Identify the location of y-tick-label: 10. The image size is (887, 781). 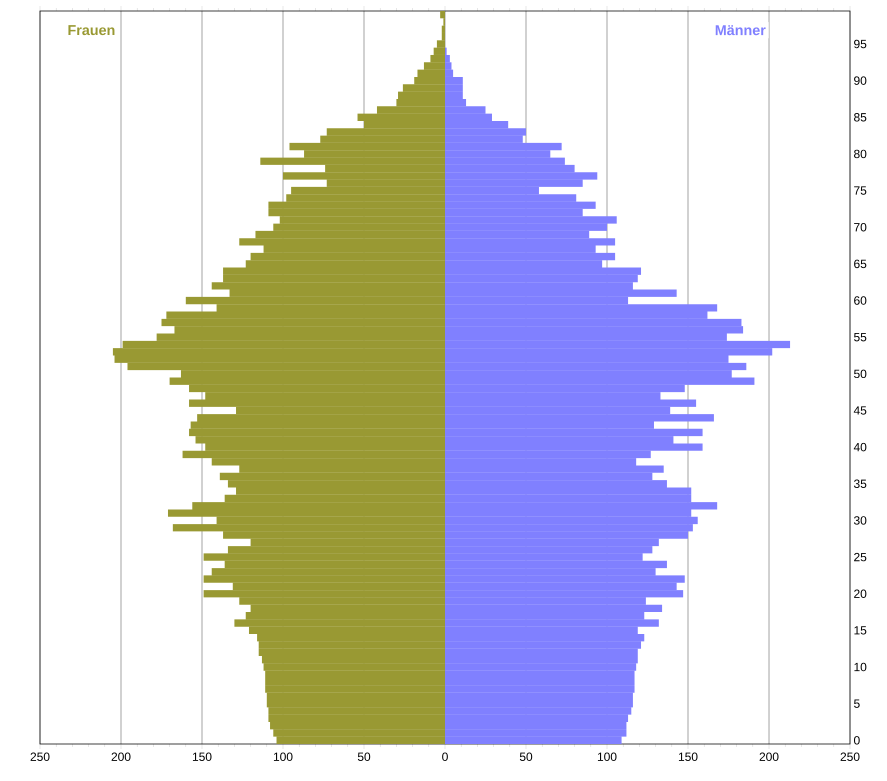
(860, 667).